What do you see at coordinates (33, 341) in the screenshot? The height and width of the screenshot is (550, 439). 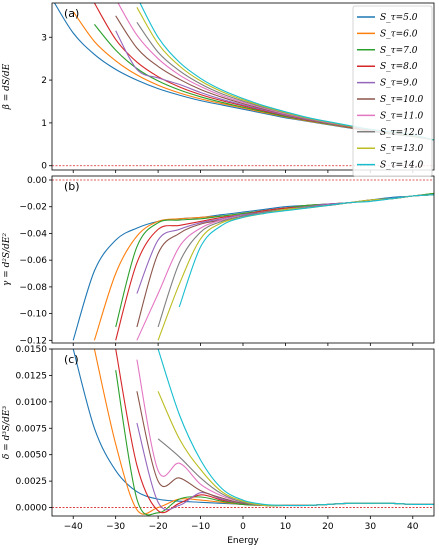 I see `y-tick-label: −0.12` at bounding box center [33, 341].